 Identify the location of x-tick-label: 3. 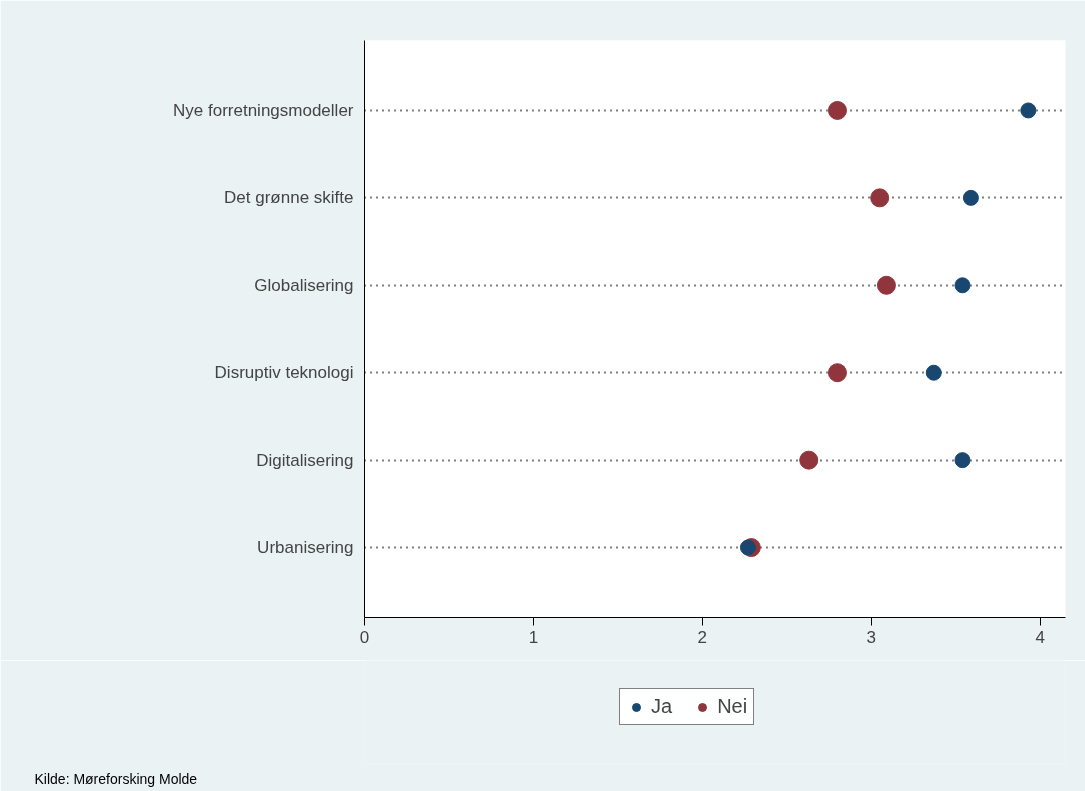
(871, 637).